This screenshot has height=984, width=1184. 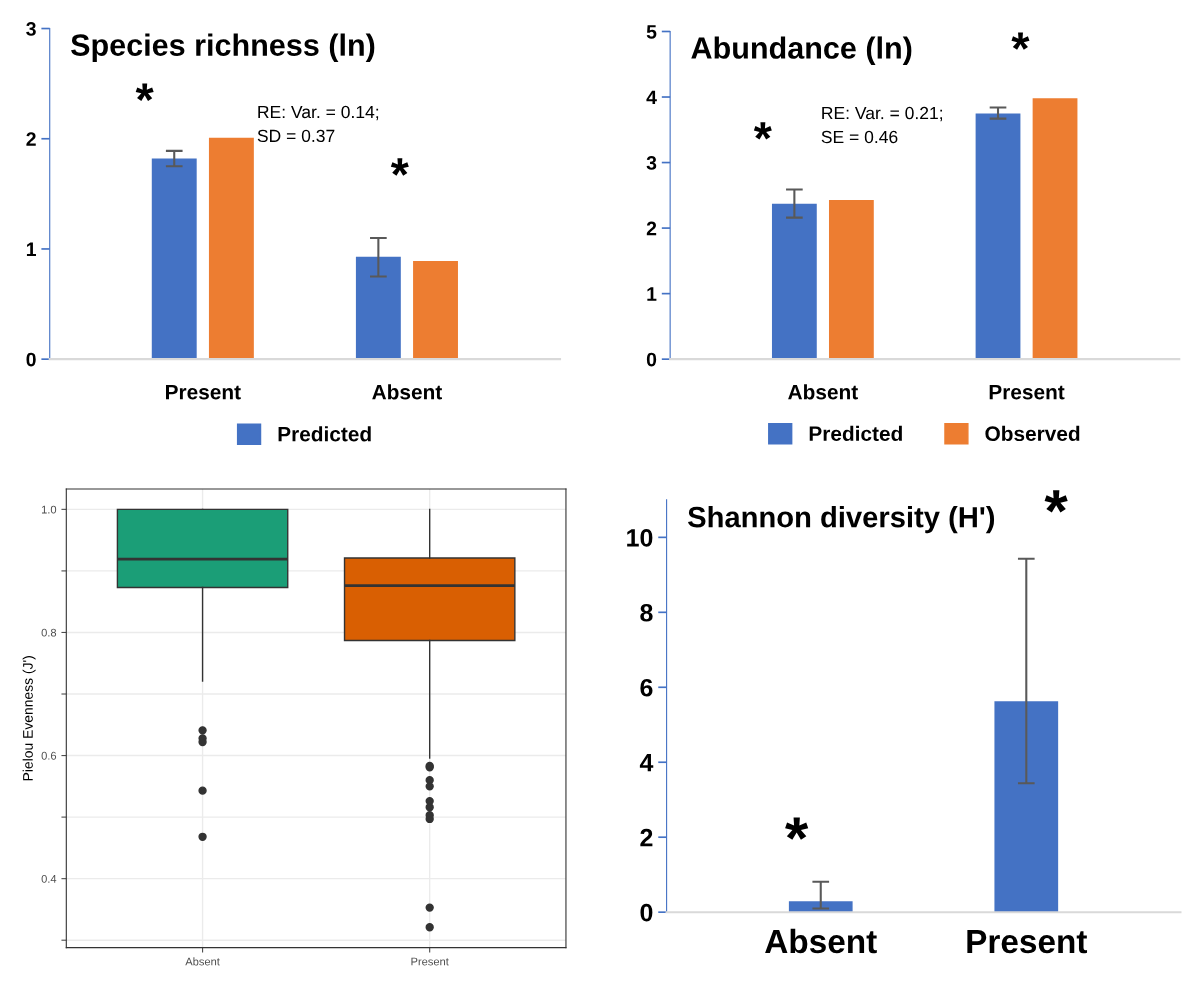 I want to click on chart-title: Shannon diversity (H'), so click(x=841, y=520).